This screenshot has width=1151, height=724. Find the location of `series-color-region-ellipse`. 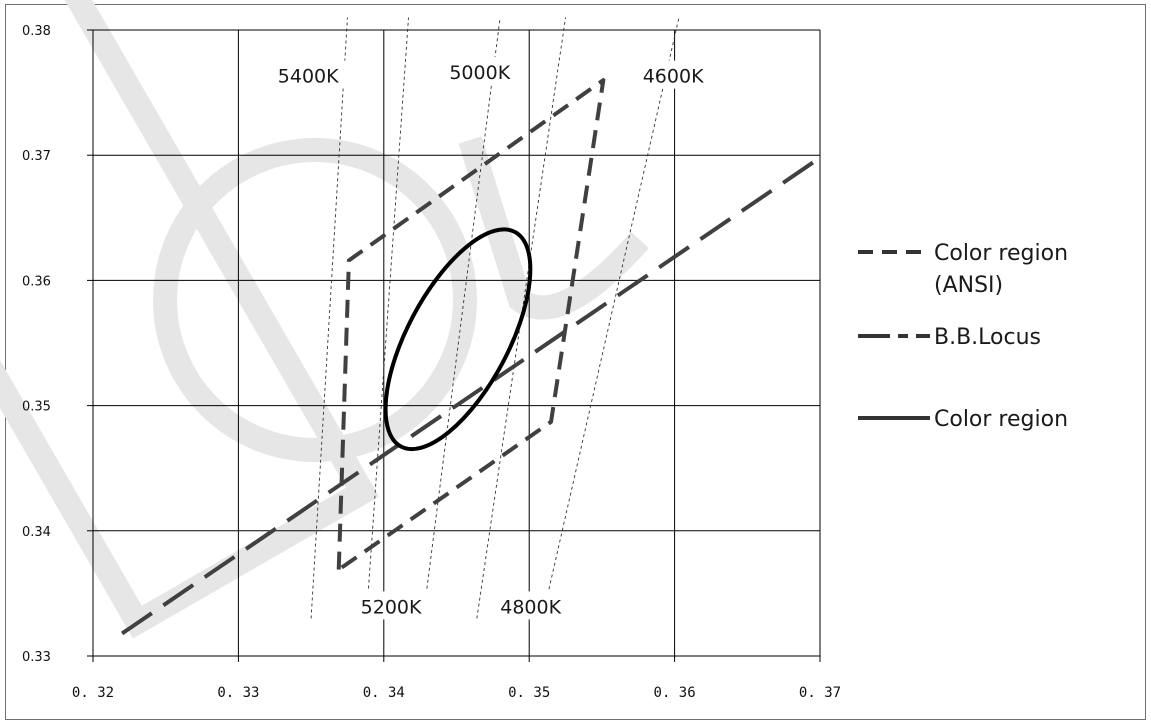

series-color-region-ellipse is located at coordinates (458, 339).